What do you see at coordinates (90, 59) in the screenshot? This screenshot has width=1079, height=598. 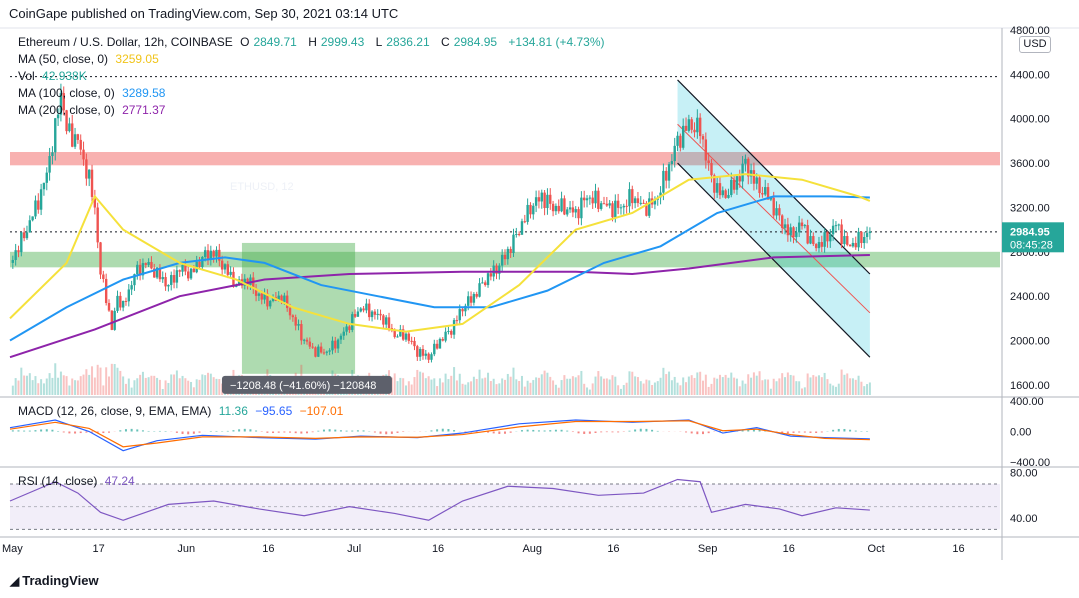 I see `ma50-legend: MA (50, close, 0) 3259.05` at bounding box center [90, 59].